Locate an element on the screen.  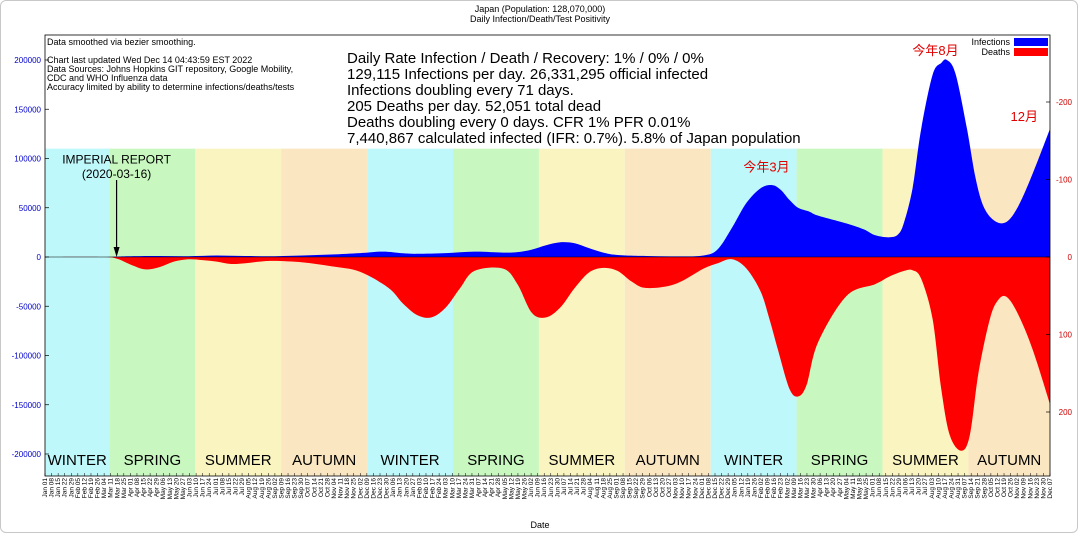
x-tick-label-19: May 13 is located at coordinates (170, 489).